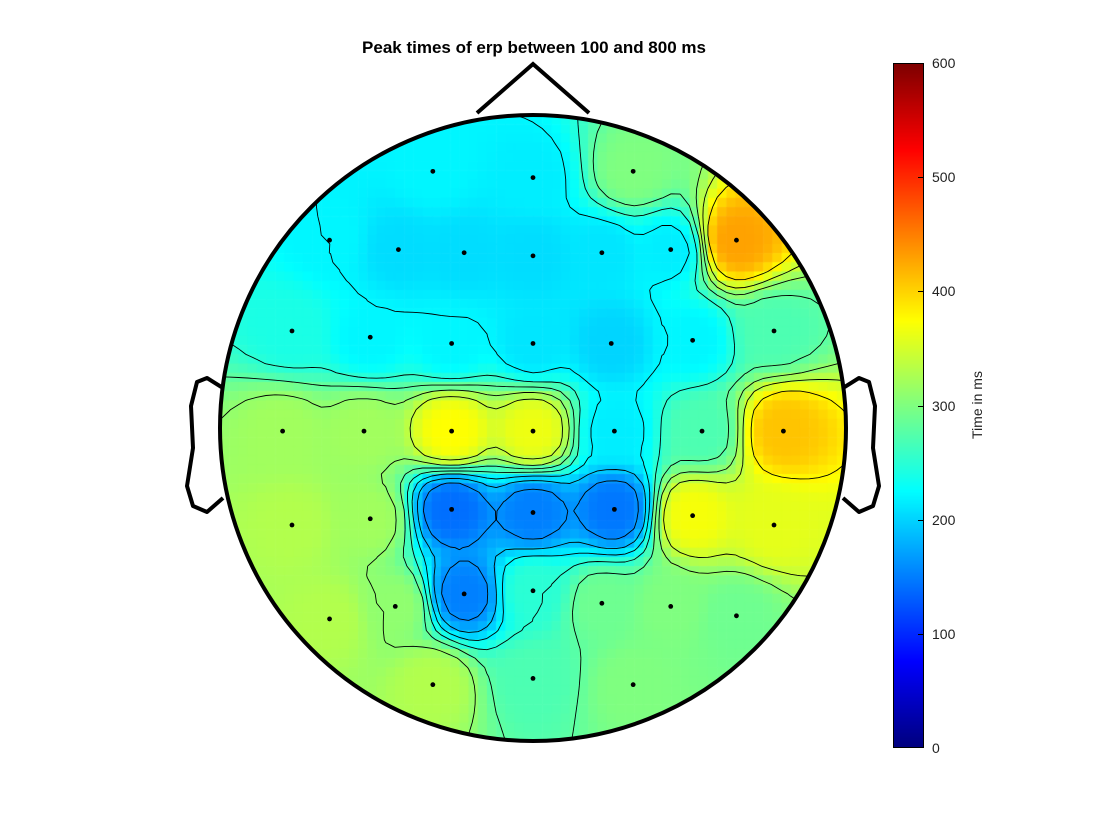 The height and width of the screenshot is (840, 1120). What do you see at coordinates (944, 405) in the screenshot?
I see `colorbar-tick-label: 300` at bounding box center [944, 405].